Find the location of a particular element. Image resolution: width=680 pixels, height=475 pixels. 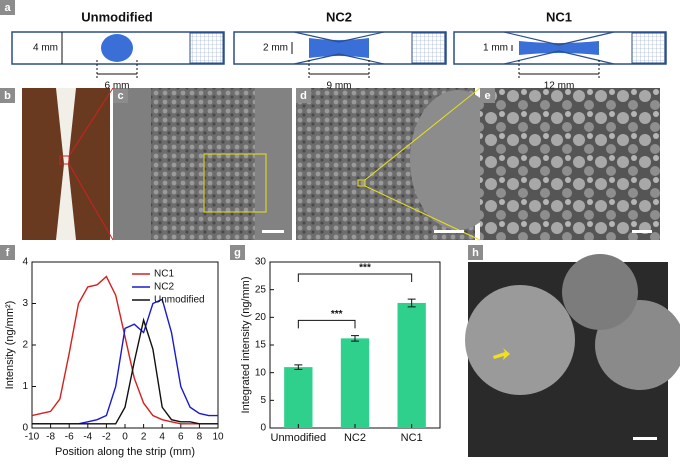

plot-frame is located at coordinates (125, 345).